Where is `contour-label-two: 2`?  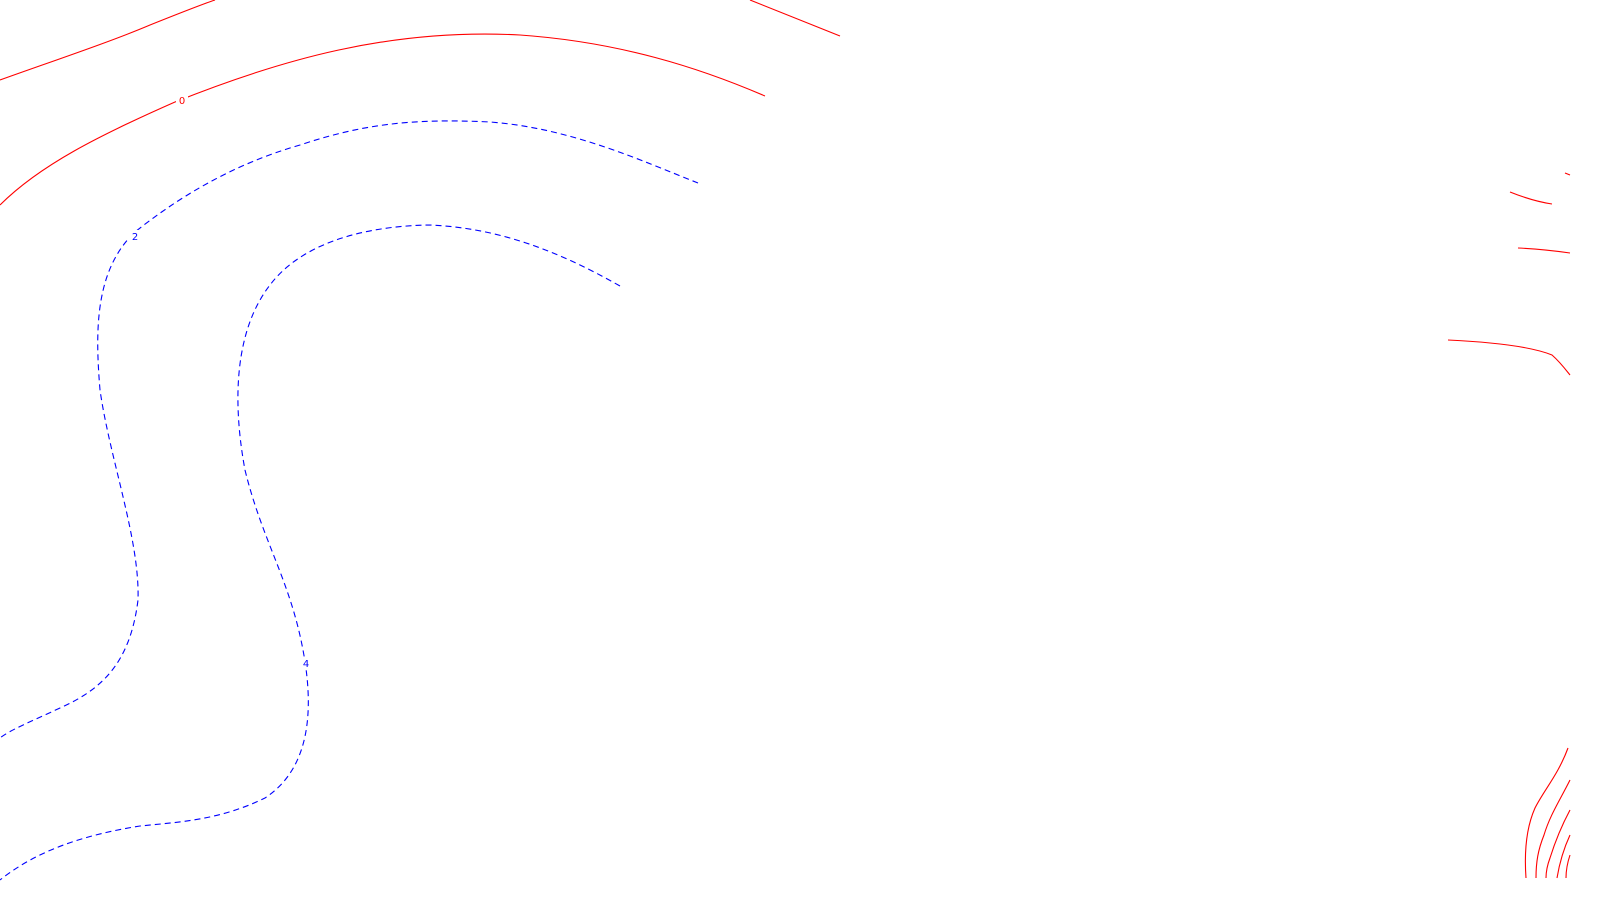
contour-label-two: 2 is located at coordinates (135, 236).